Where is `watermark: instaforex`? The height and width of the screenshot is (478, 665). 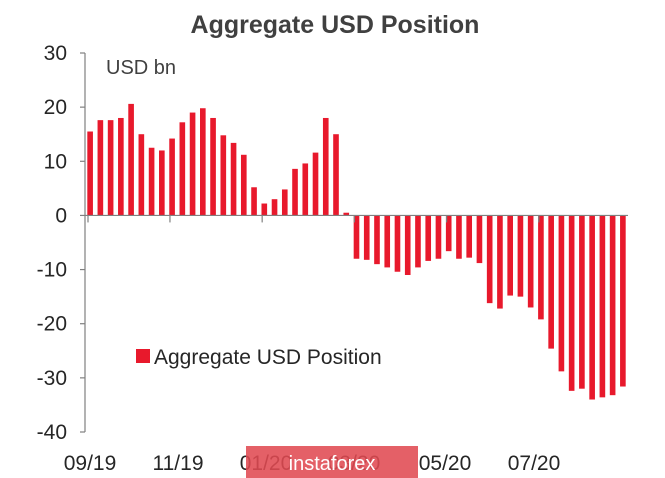
watermark: instaforex is located at coordinates (332, 462).